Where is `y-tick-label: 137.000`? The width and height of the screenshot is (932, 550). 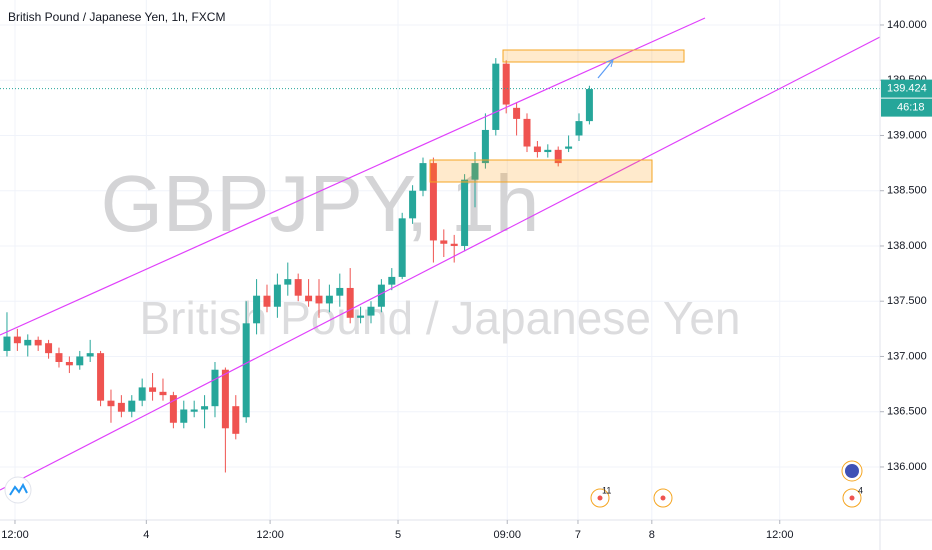 y-tick-label: 137.000 is located at coordinates (907, 356).